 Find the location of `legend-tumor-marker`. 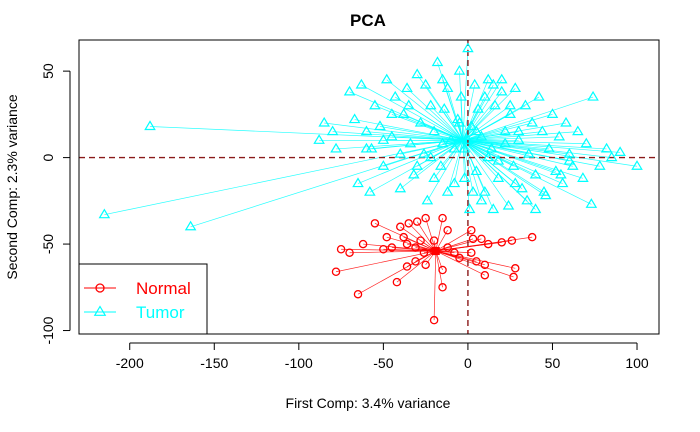

legend-tumor-marker is located at coordinates (100, 310).